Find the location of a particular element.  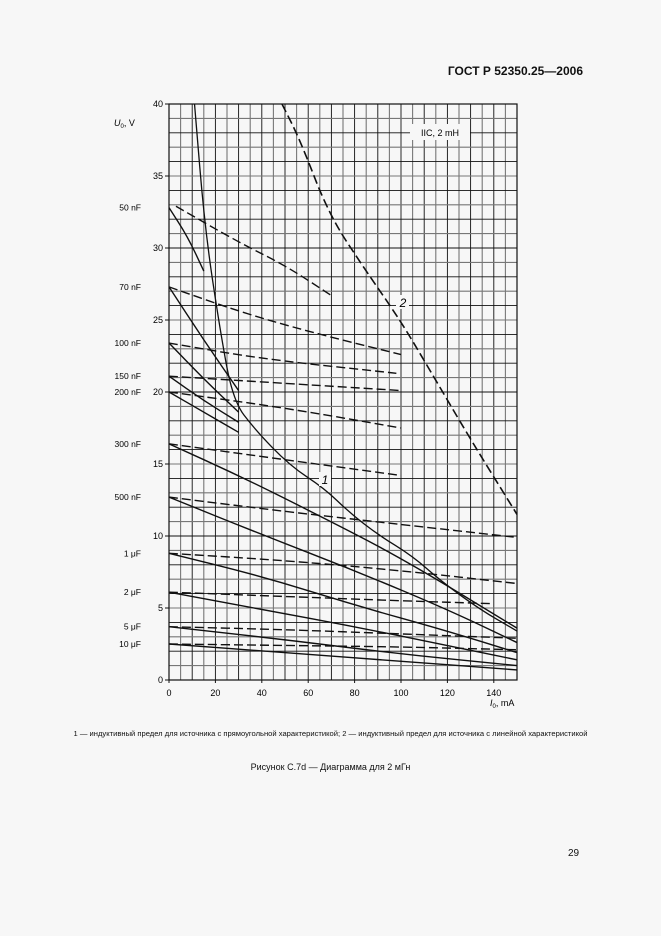

capacitance-label: 500 nF is located at coordinates (128, 497).